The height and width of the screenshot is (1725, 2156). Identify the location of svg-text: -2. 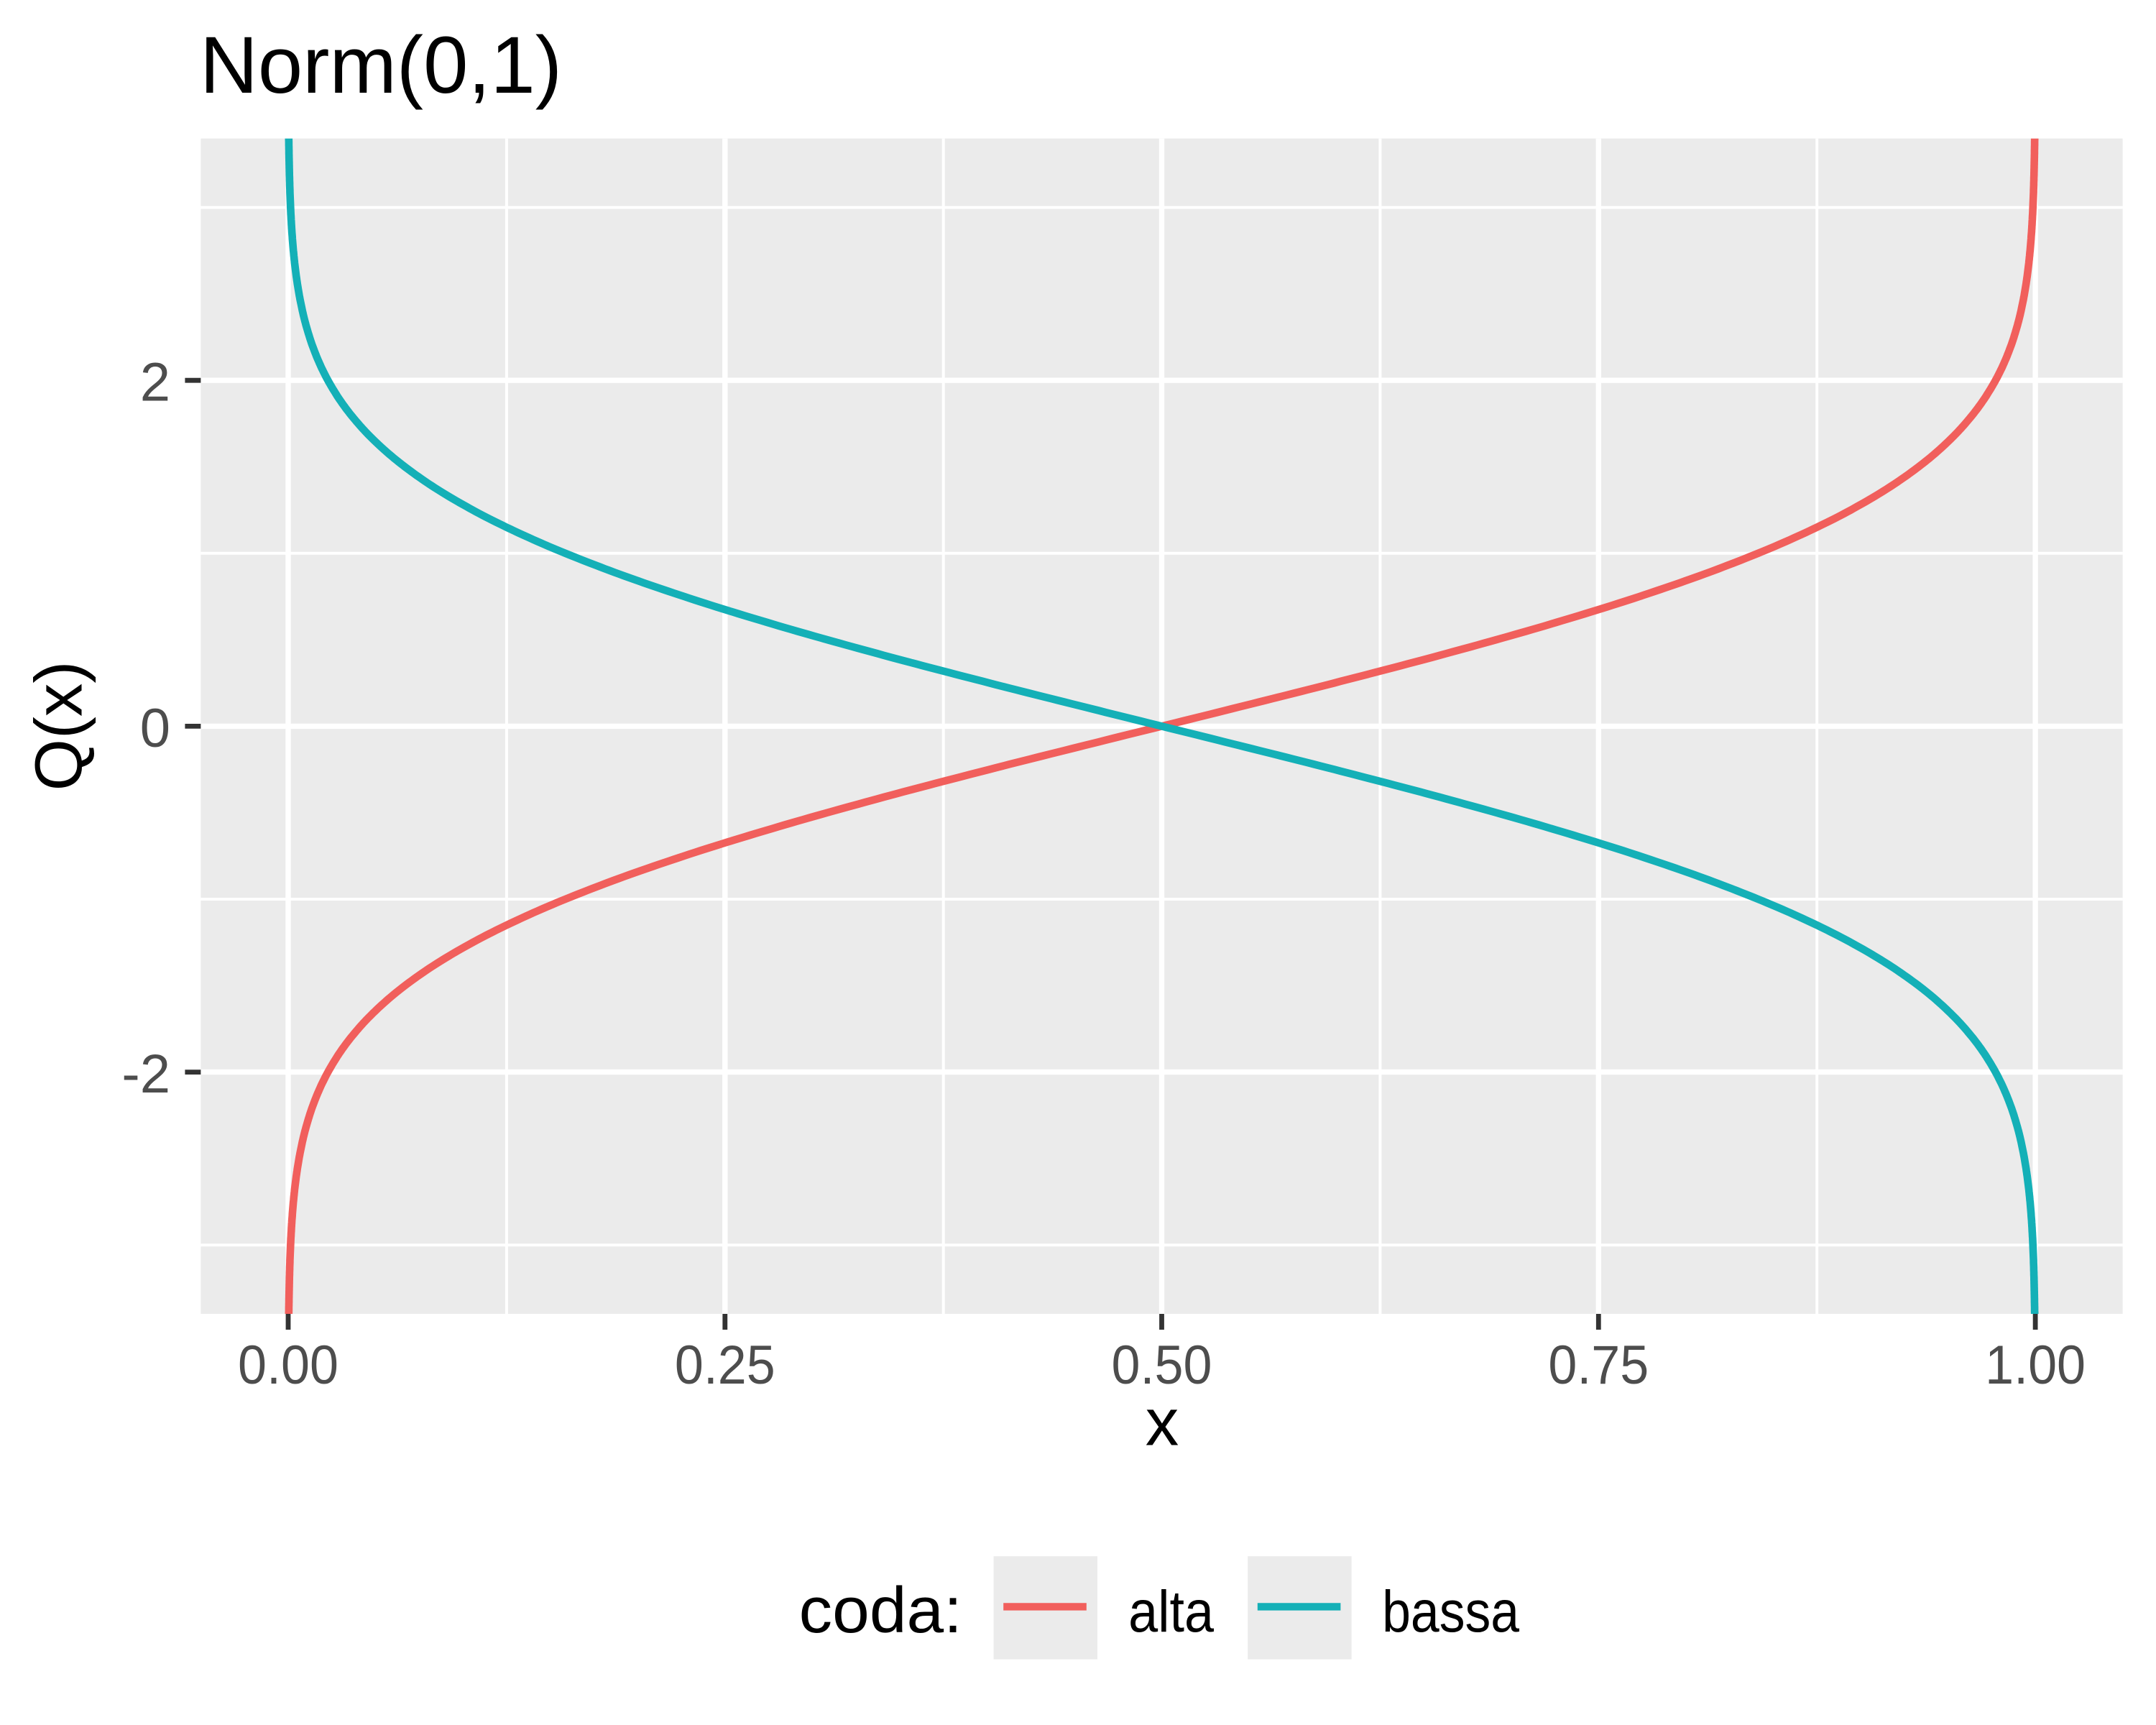
(145, 1074).